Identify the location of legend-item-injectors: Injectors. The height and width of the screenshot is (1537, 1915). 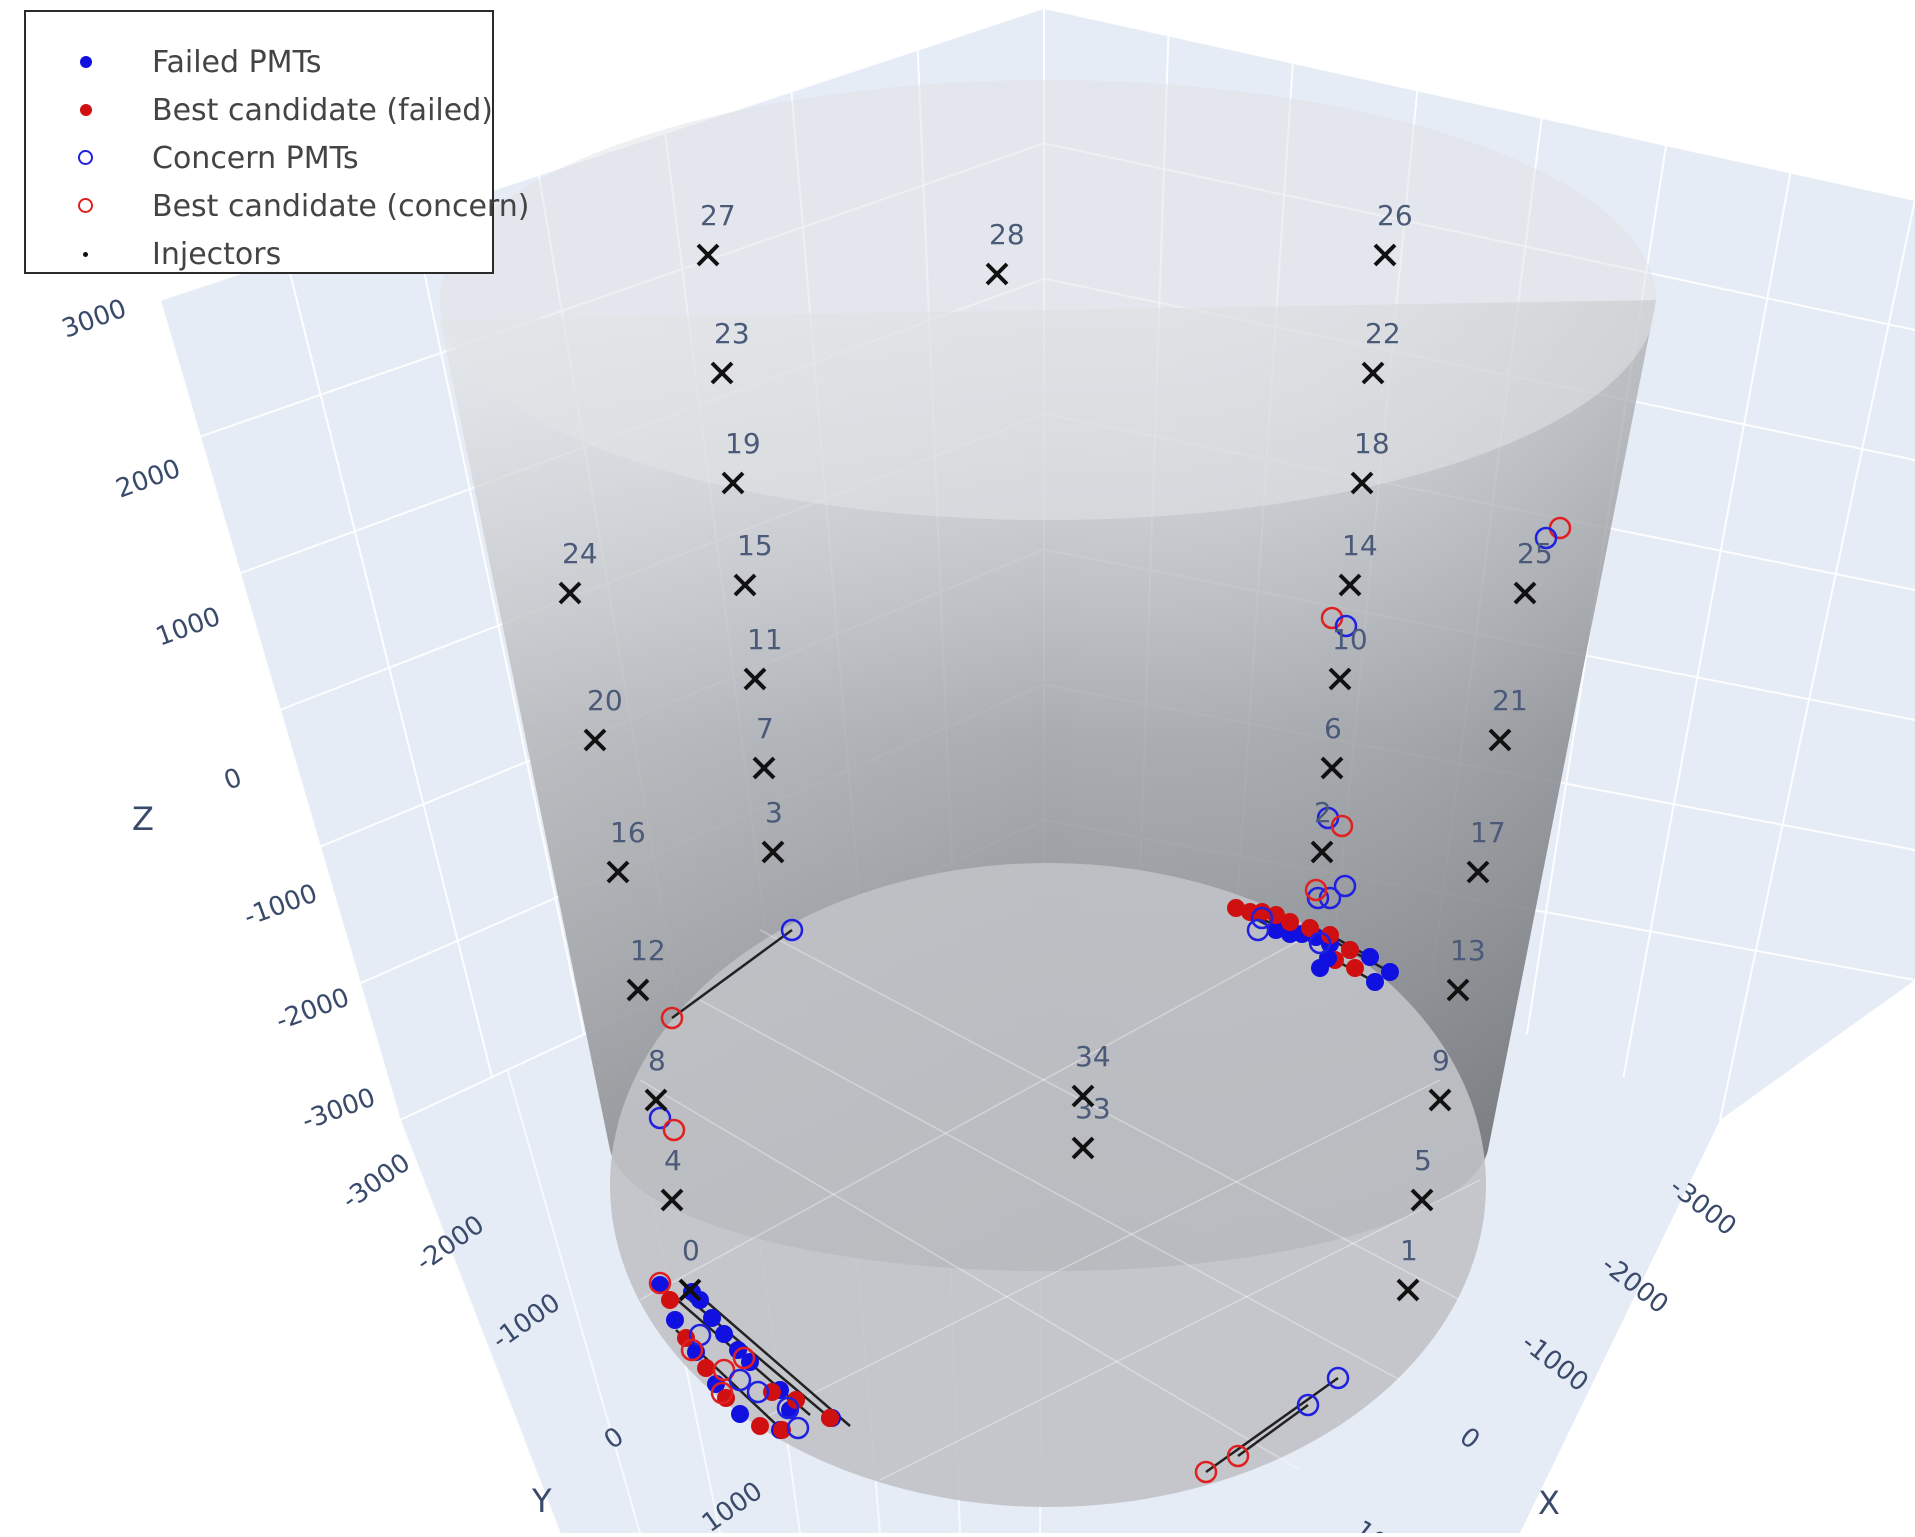
(163, 254).